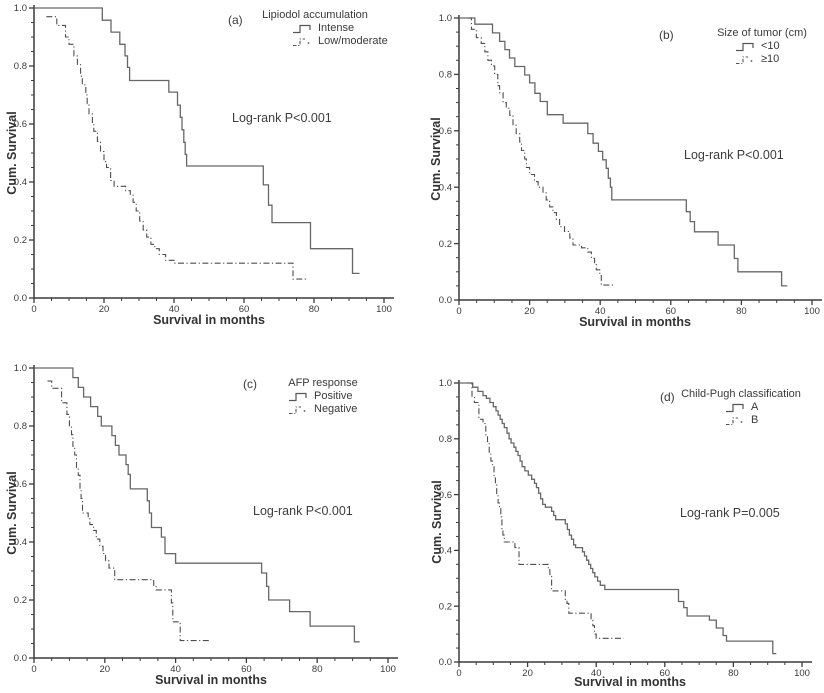 Image resolution: width=824 pixels, height=693 pixels. I want to click on legend-entry: B, so click(768, 420).